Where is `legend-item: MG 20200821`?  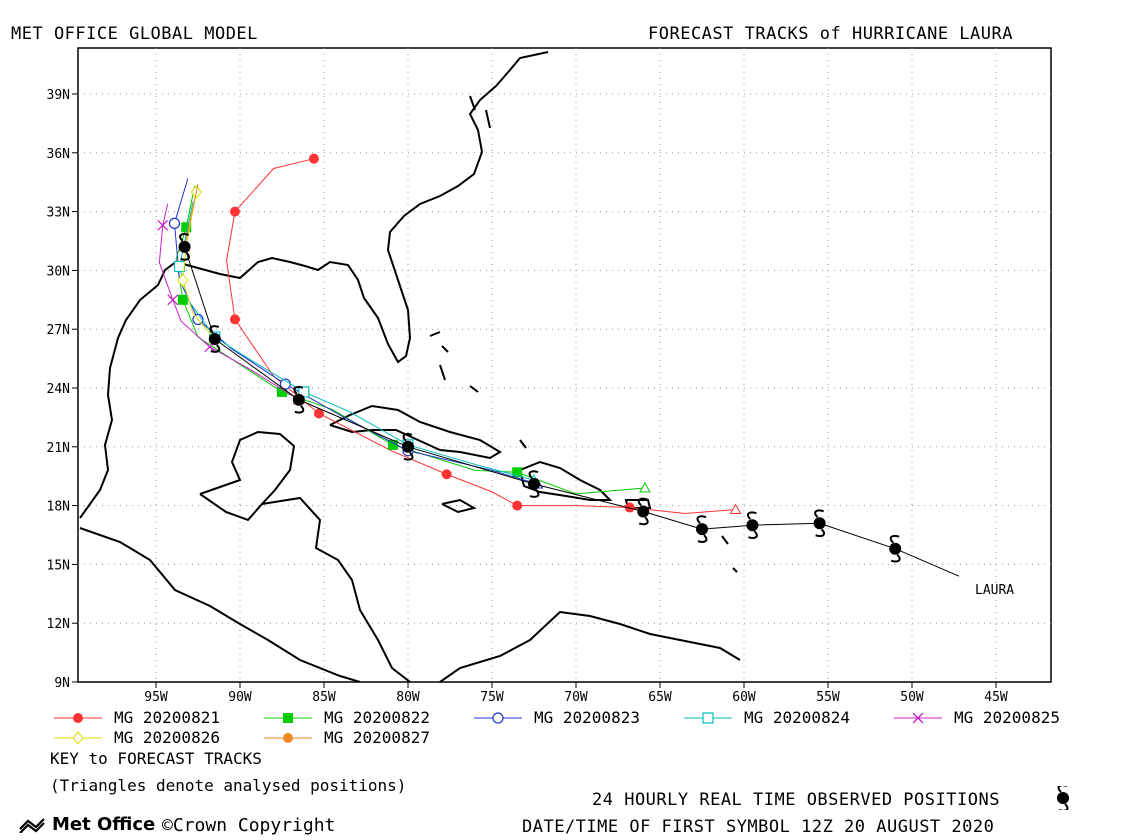 legend-item: MG 20200821 is located at coordinates (136, 717).